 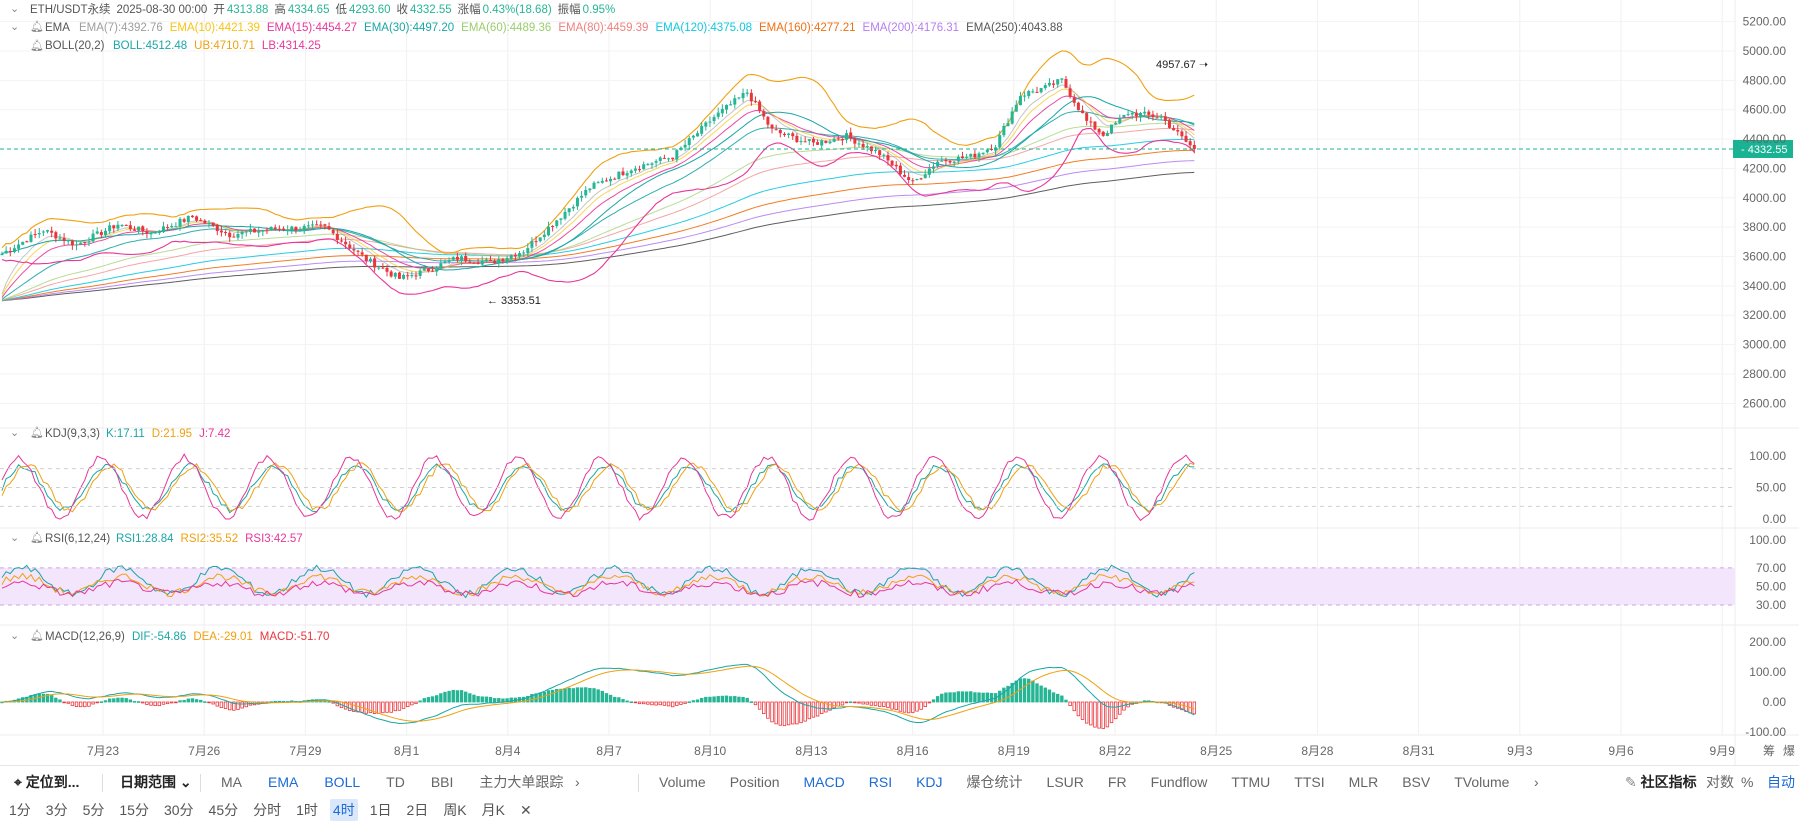 What do you see at coordinates (156, 782) in the screenshot?
I see `date-range-button: 日期范围 ⌄` at bounding box center [156, 782].